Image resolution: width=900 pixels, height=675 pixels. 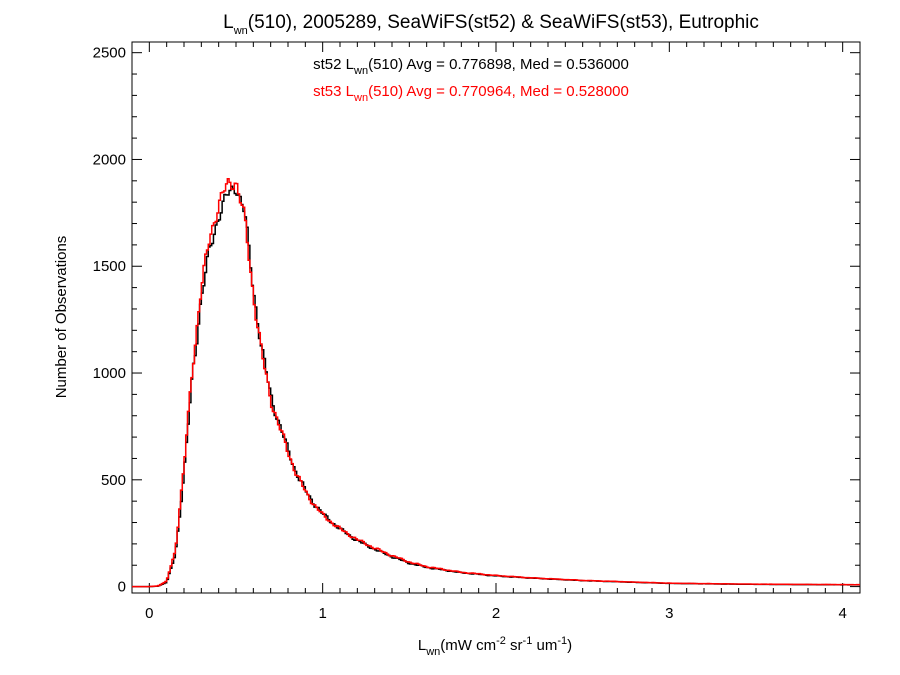 What do you see at coordinates (501, 641) in the screenshot?
I see `x-axis-label-sup1: -2` at bounding box center [501, 641].